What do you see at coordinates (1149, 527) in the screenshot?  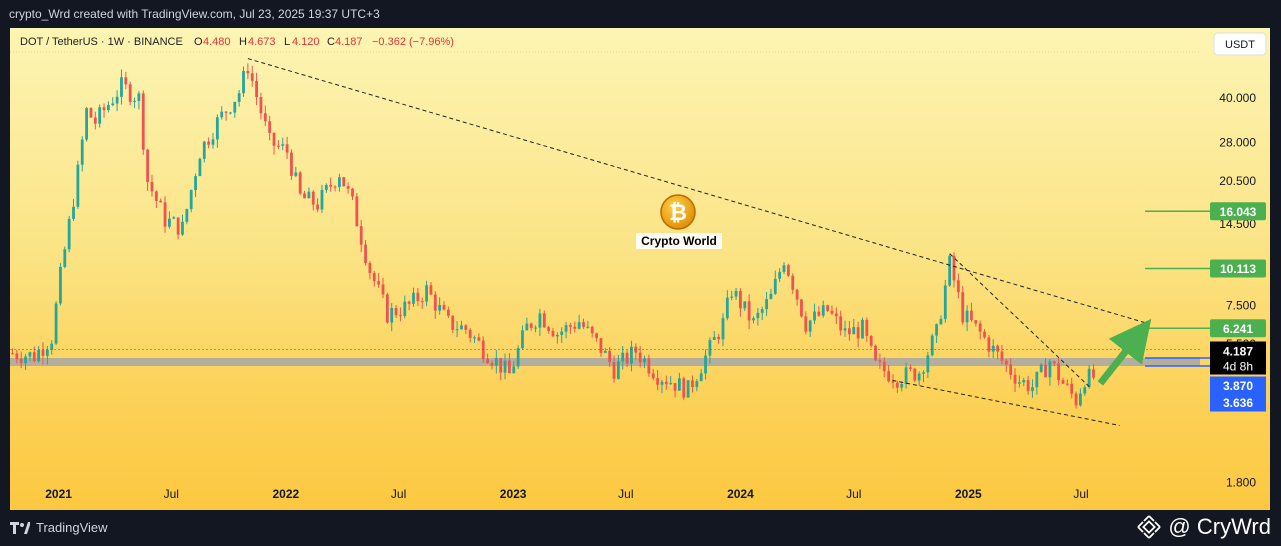 I see `binance-icon` at bounding box center [1149, 527].